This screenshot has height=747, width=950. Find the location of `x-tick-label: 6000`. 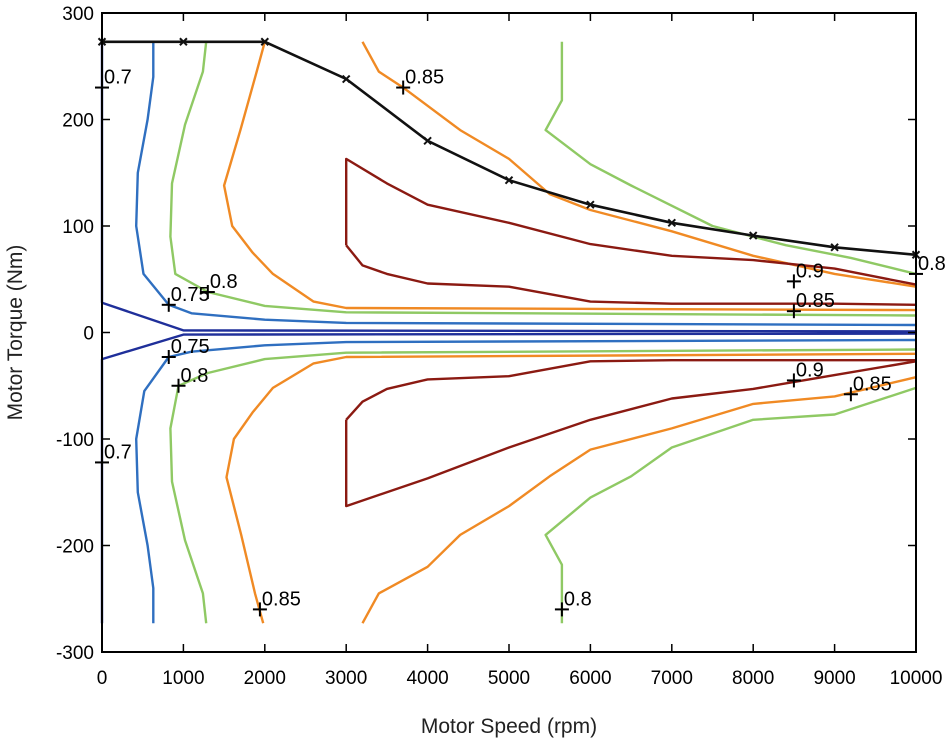

x-tick-label: 6000 is located at coordinates (590, 678).